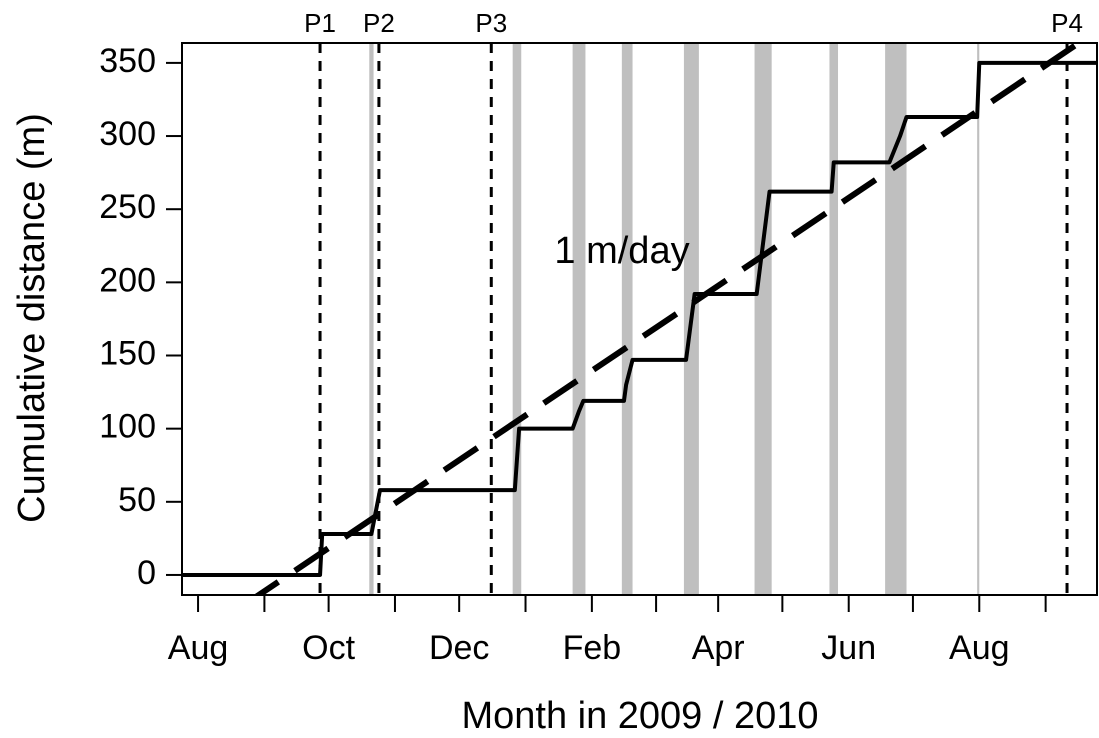 The image size is (1099, 738). Describe the element at coordinates (639, 716) in the screenshot. I see `x-axis-title: Month in 2009 / 2010` at that location.